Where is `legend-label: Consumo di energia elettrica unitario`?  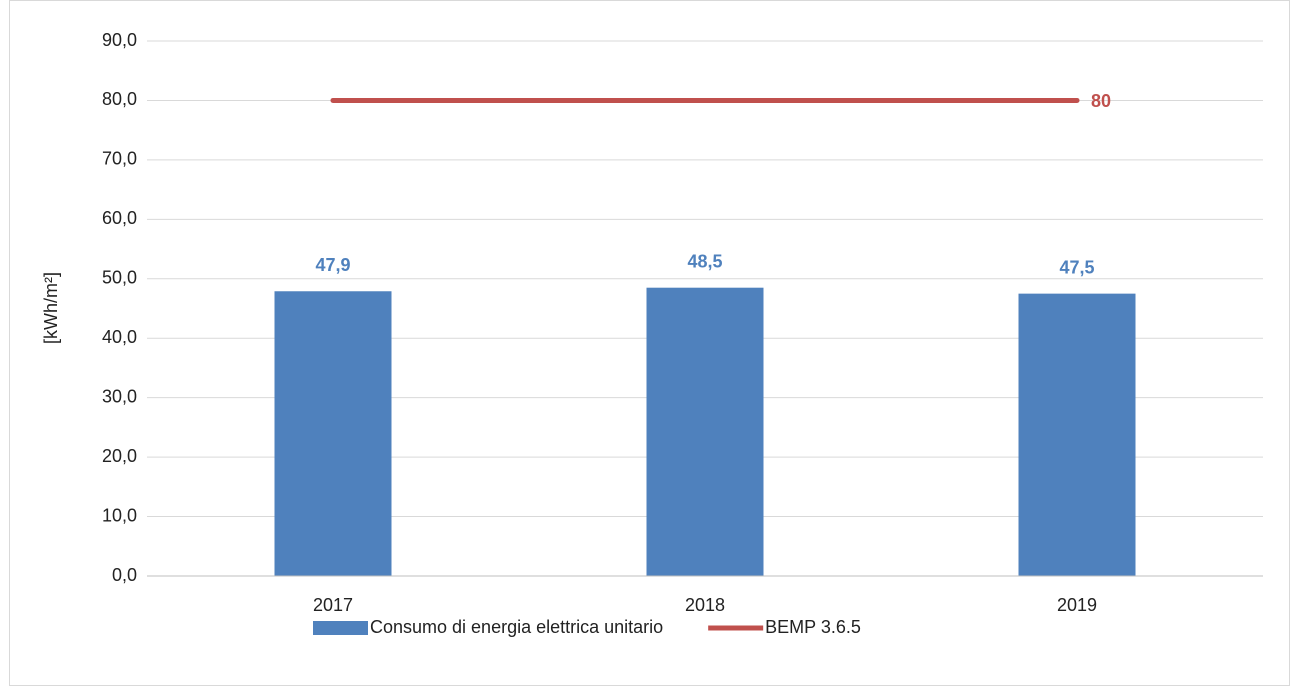
legend-label: Consumo di energia elettrica unitario is located at coordinates (516, 627).